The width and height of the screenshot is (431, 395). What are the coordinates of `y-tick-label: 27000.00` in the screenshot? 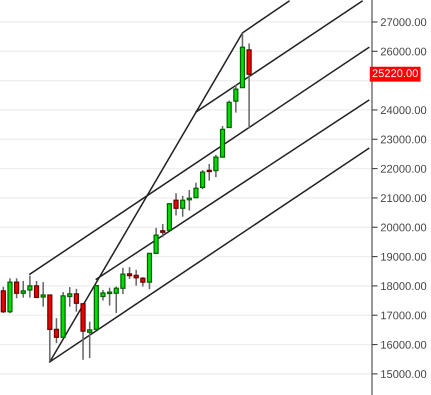 It's located at (403, 22).